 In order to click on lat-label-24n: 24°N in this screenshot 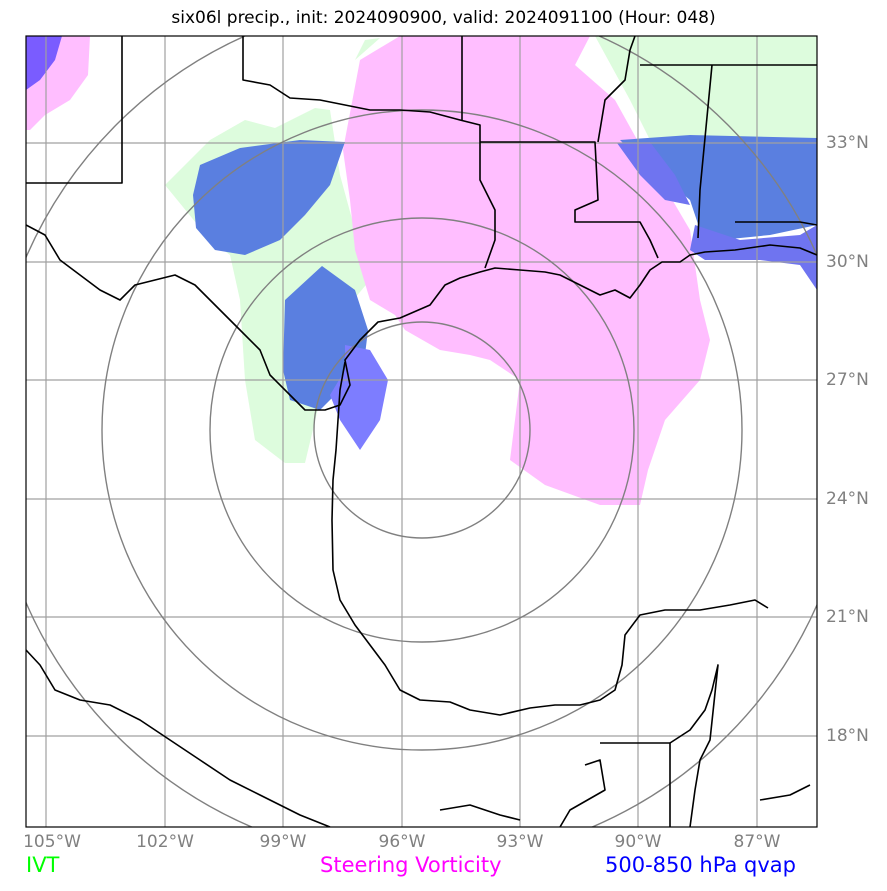, I will do `click(847, 499)`.